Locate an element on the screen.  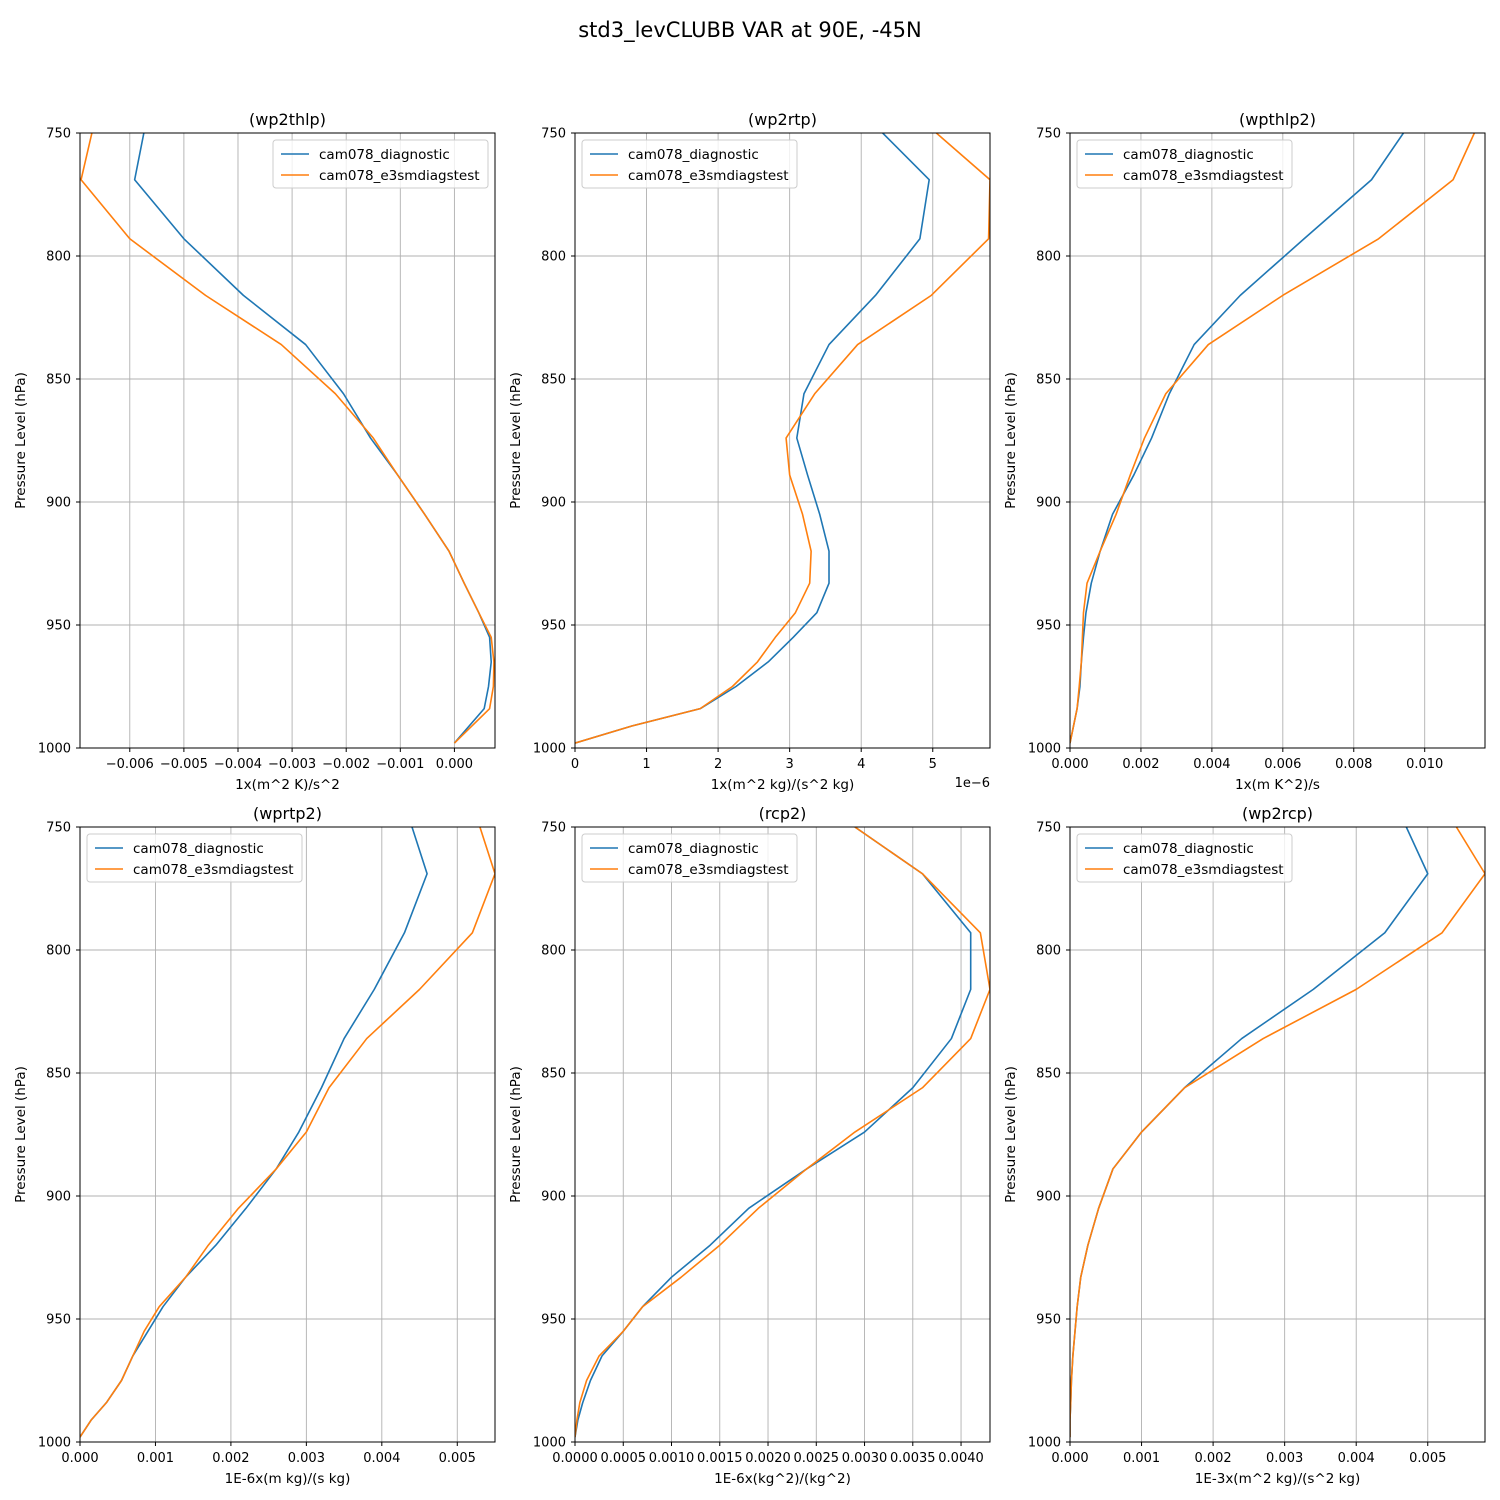
x-axis-label: 1E-3x(m^2 kg)/(s^2 kg) is located at coordinates (1278, 1479).